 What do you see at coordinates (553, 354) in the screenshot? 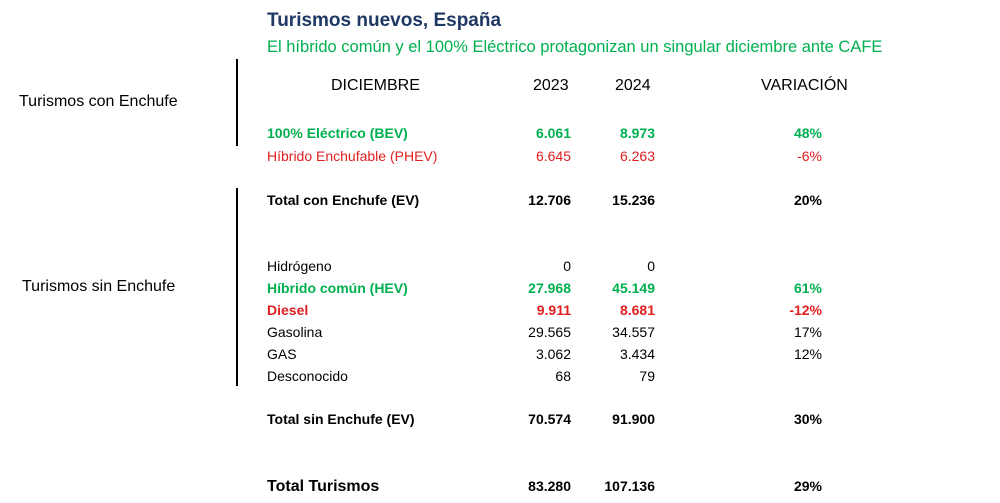
I see `value-2023: 3.062` at bounding box center [553, 354].